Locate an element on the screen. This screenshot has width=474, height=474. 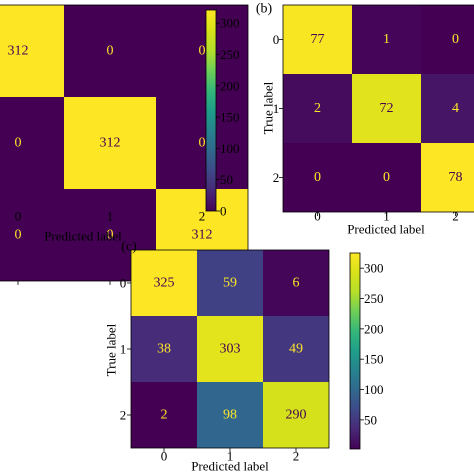
panel-3-colorbar-tick-label: 300 is located at coordinates (374, 268).